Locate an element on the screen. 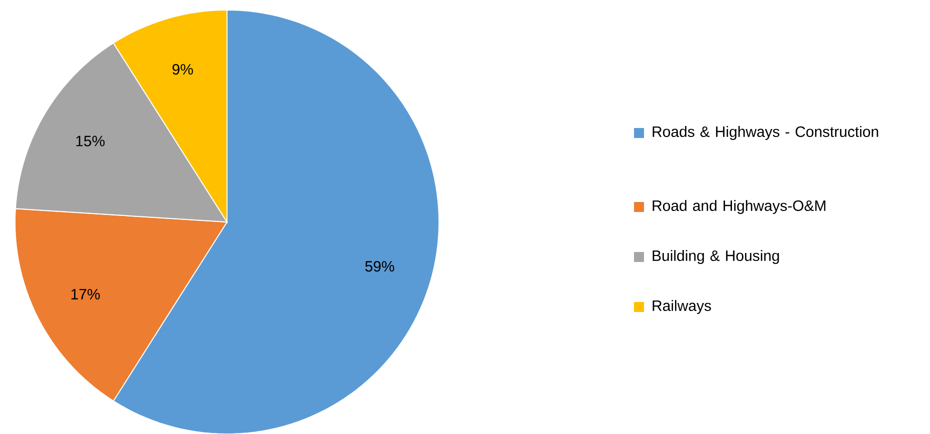 The width and height of the screenshot is (930, 434). legend-label: Railways is located at coordinates (681, 307).